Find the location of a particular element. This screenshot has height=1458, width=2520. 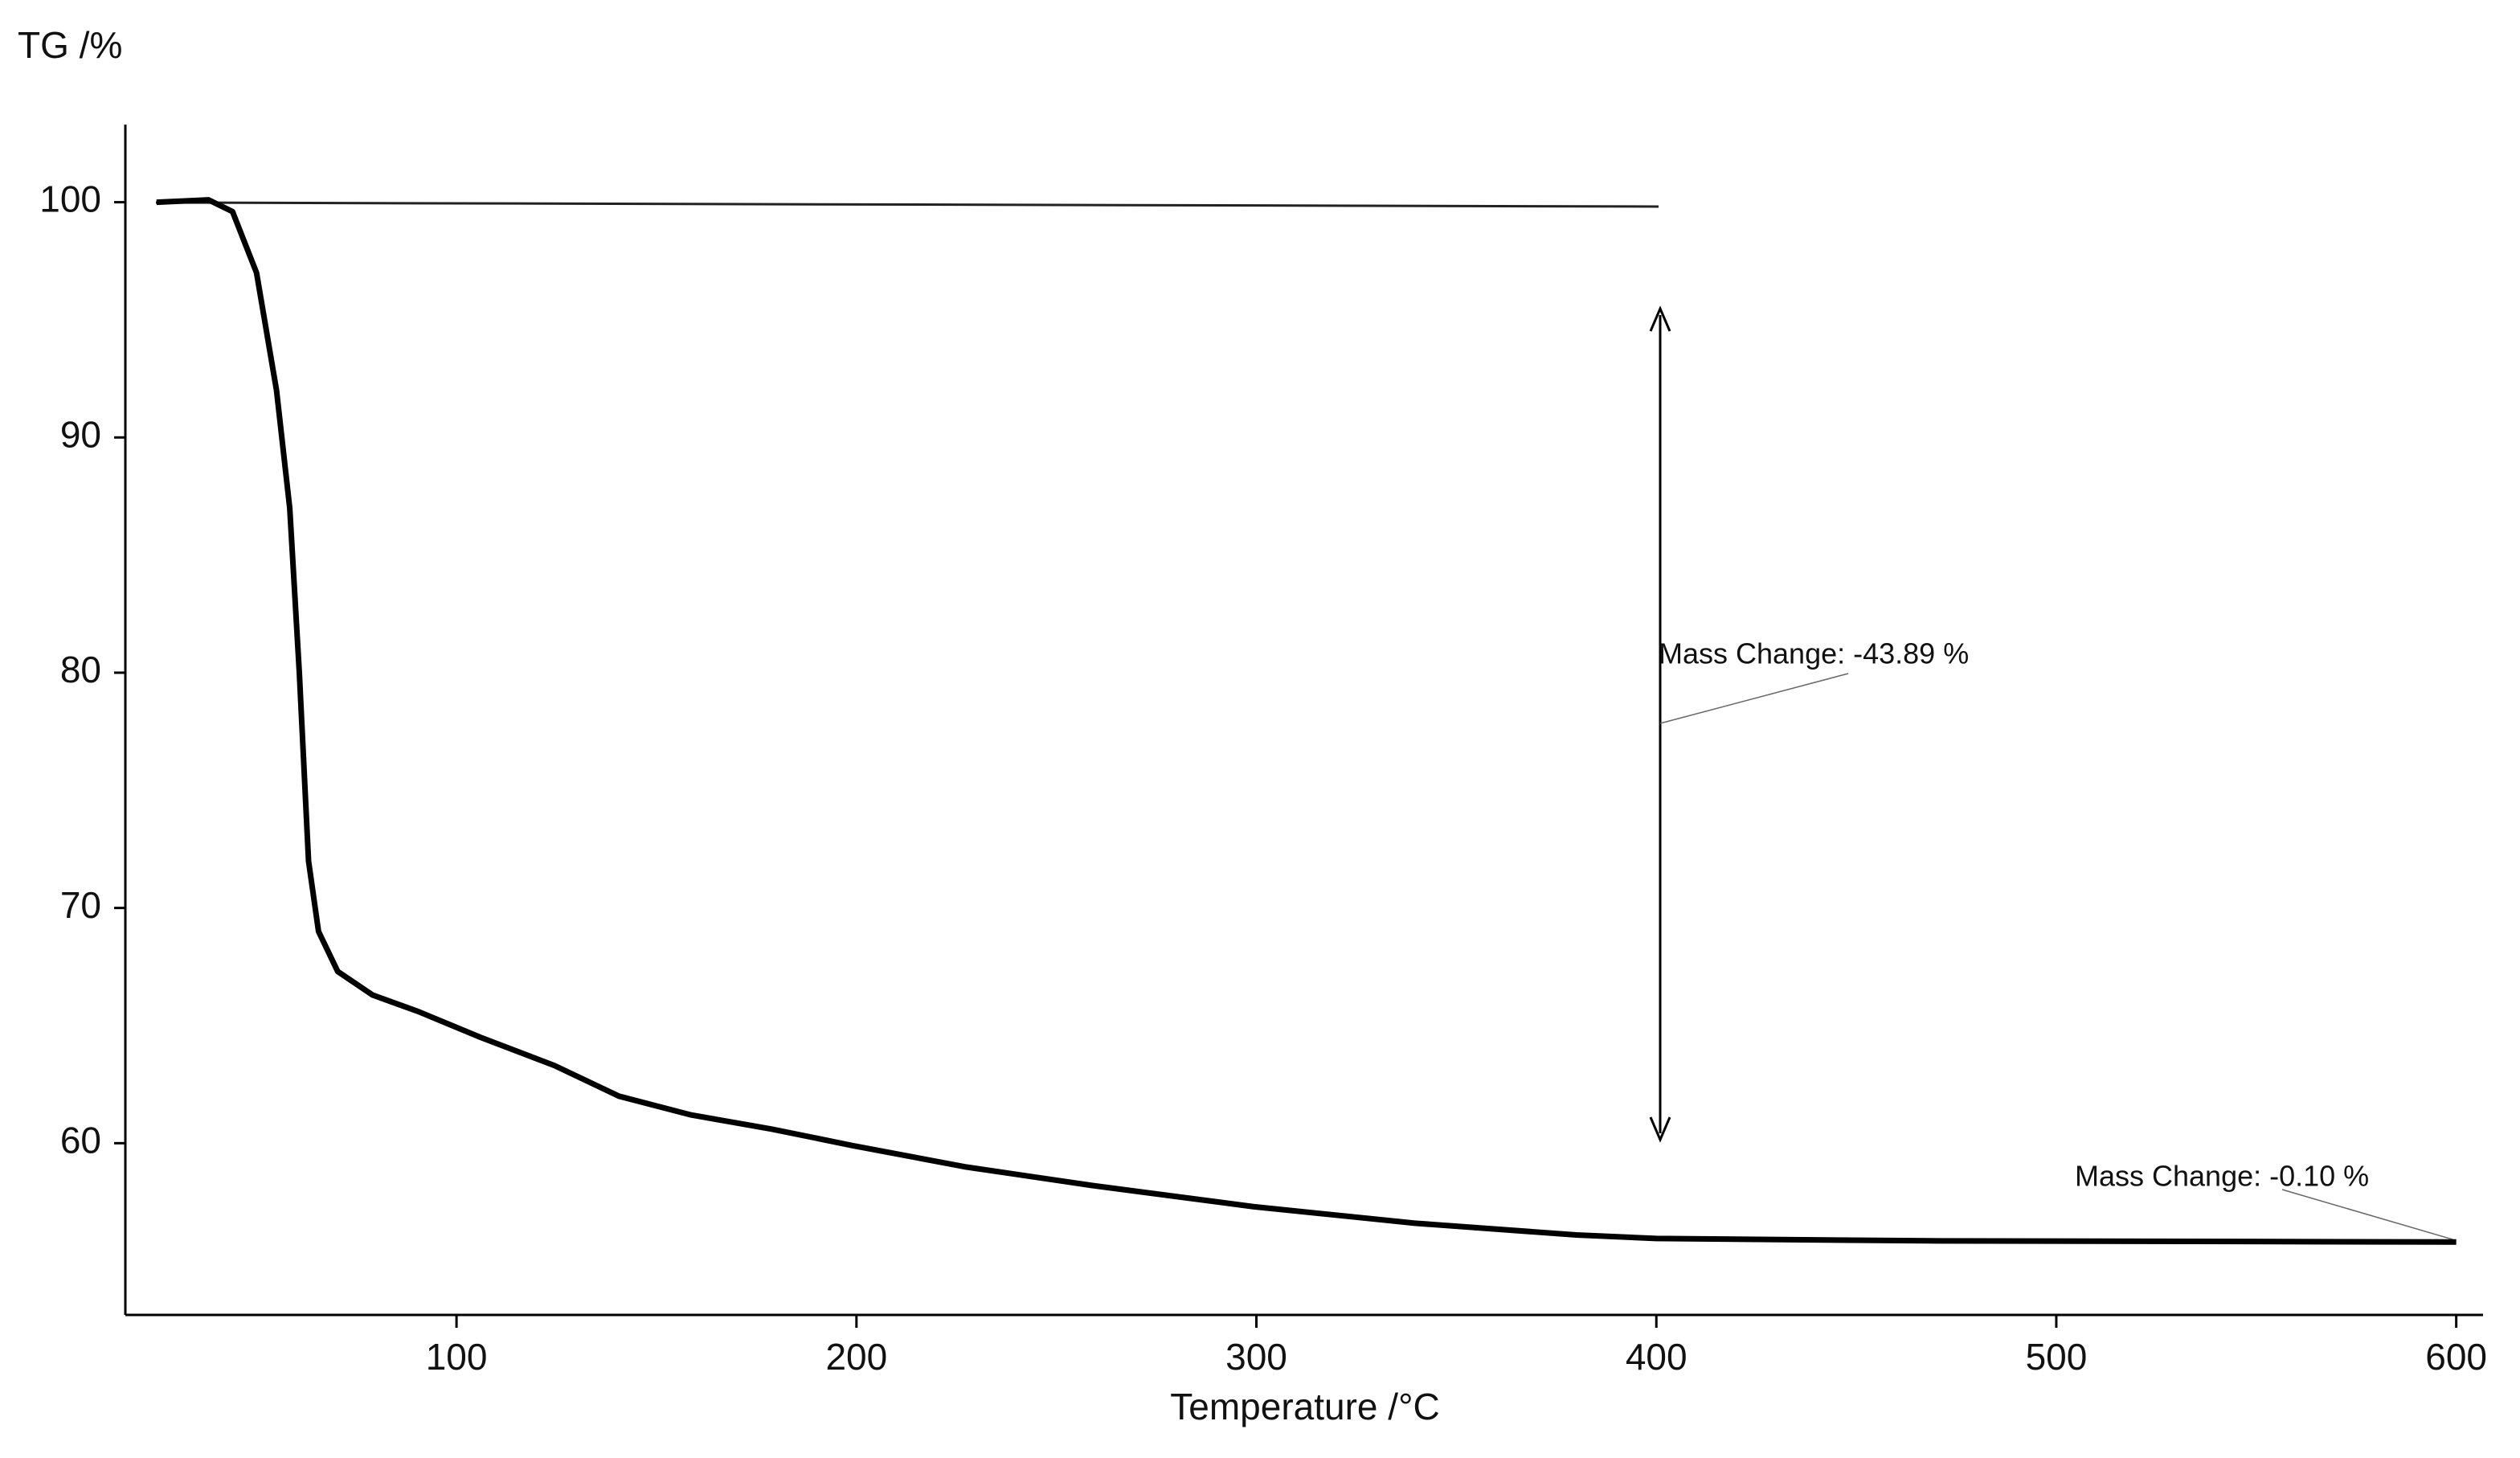

x-tick-label: 400 is located at coordinates (1657, 1357).